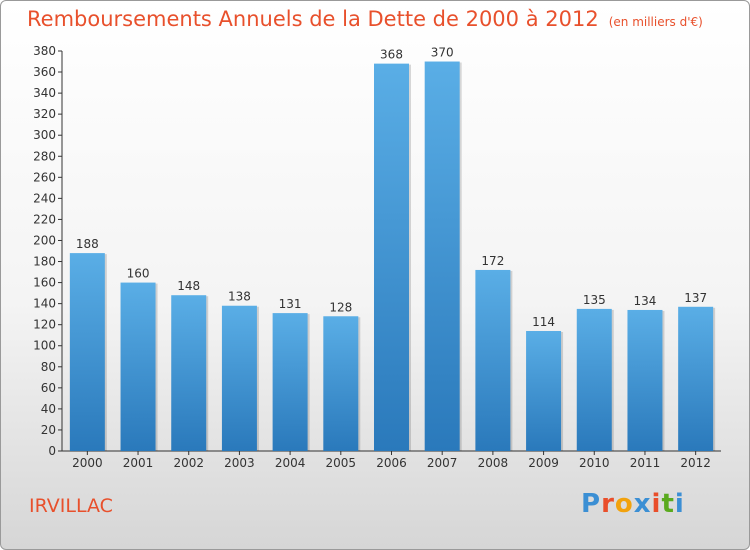 Image resolution: width=750 pixels, height=550 pixels. What do you see at coordinates (696, 378) in the screenshot?
I see `bar-2012` at bounding box center [696, 378].